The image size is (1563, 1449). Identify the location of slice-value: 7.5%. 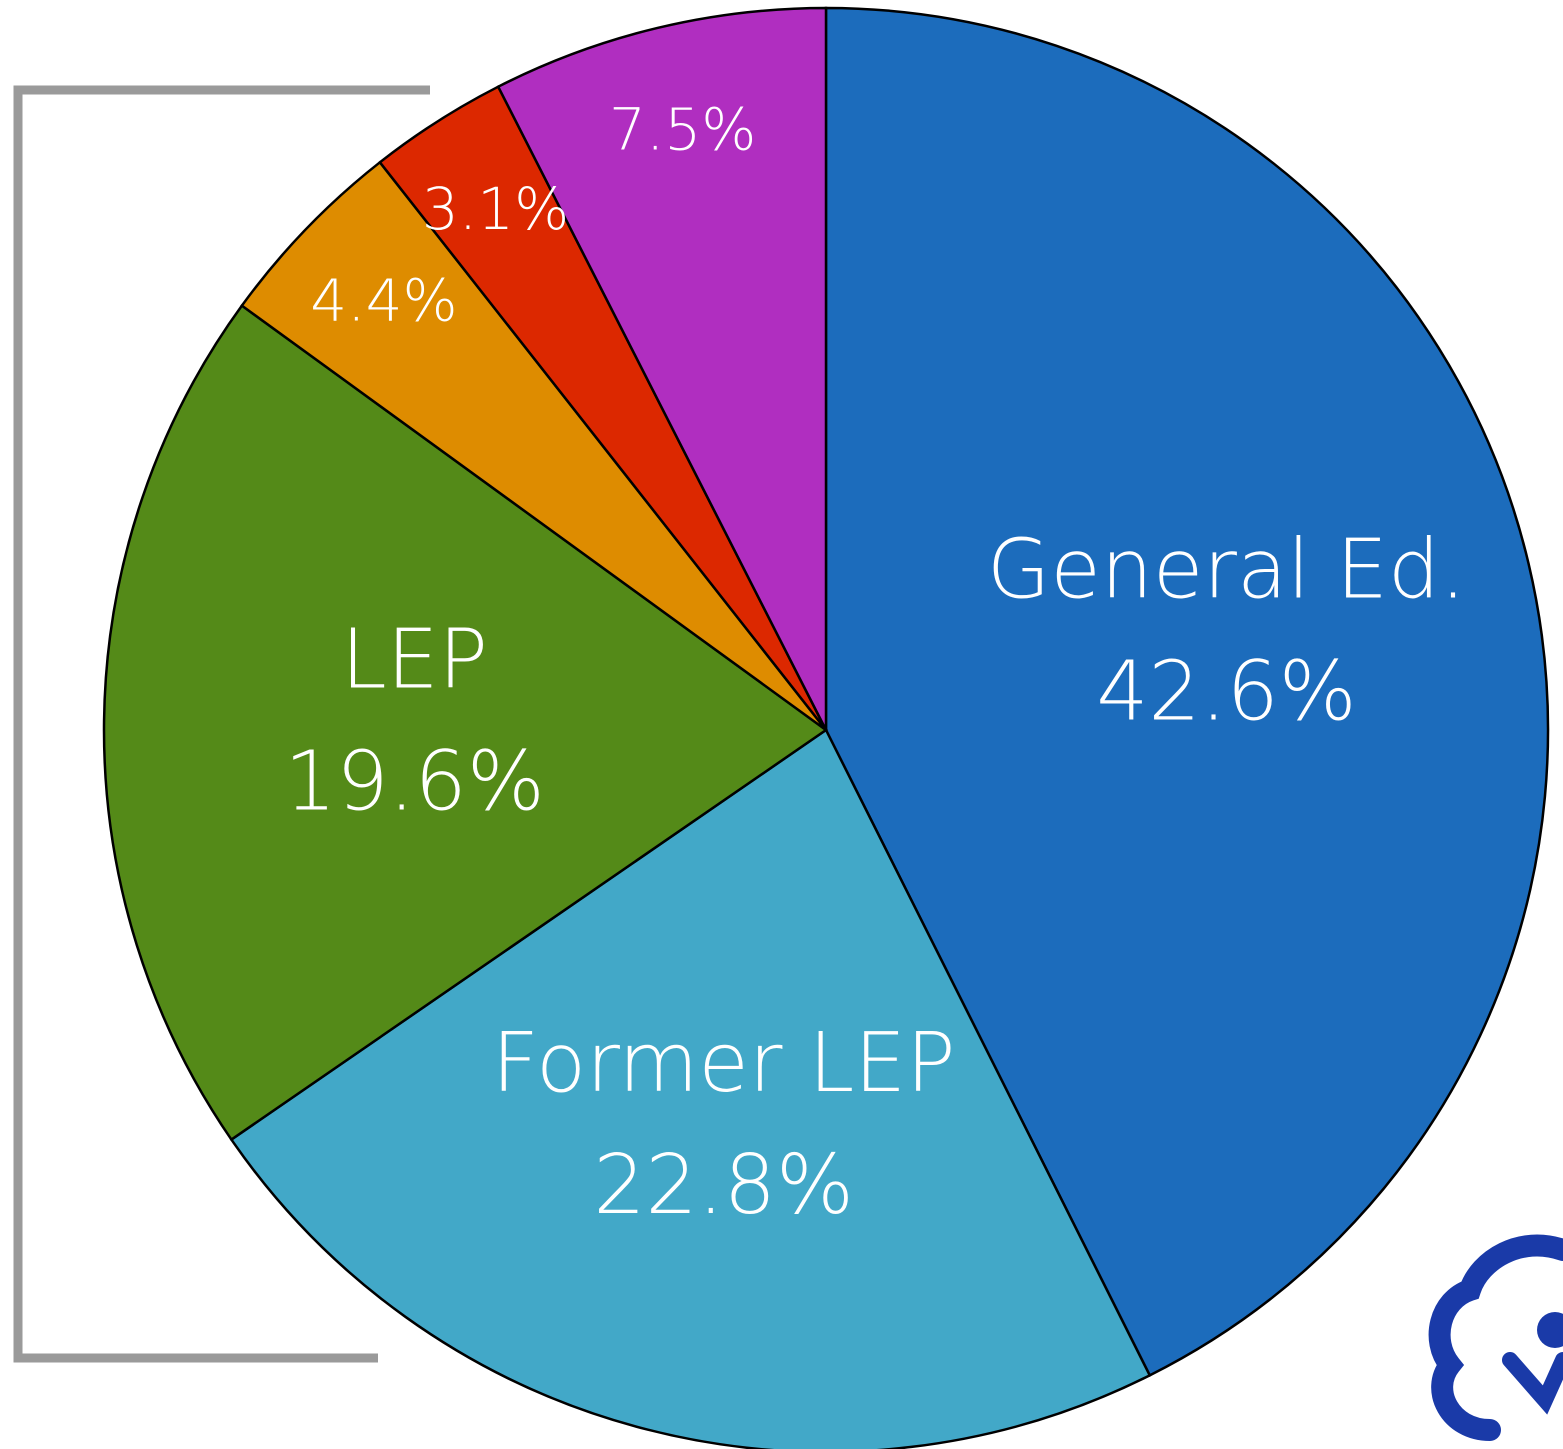
(682, 129).